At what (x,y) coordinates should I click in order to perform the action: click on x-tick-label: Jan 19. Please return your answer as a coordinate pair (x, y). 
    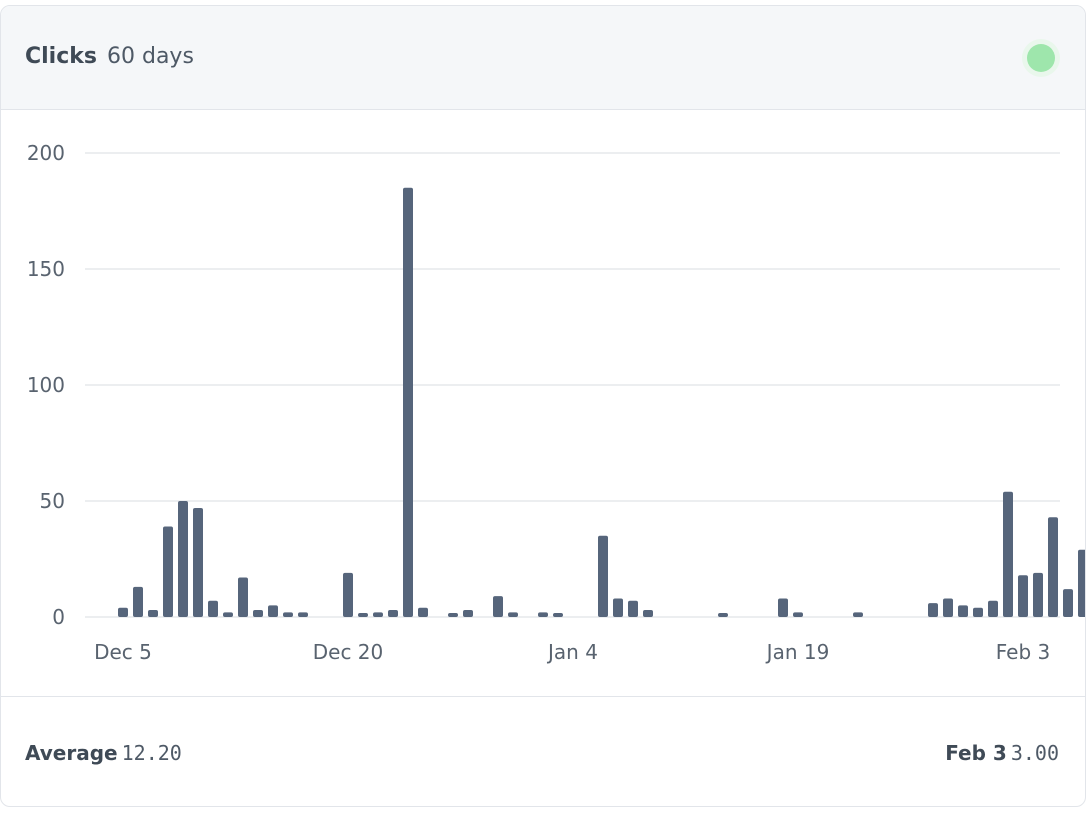
    Looking at the image, I should click on (797, 652).